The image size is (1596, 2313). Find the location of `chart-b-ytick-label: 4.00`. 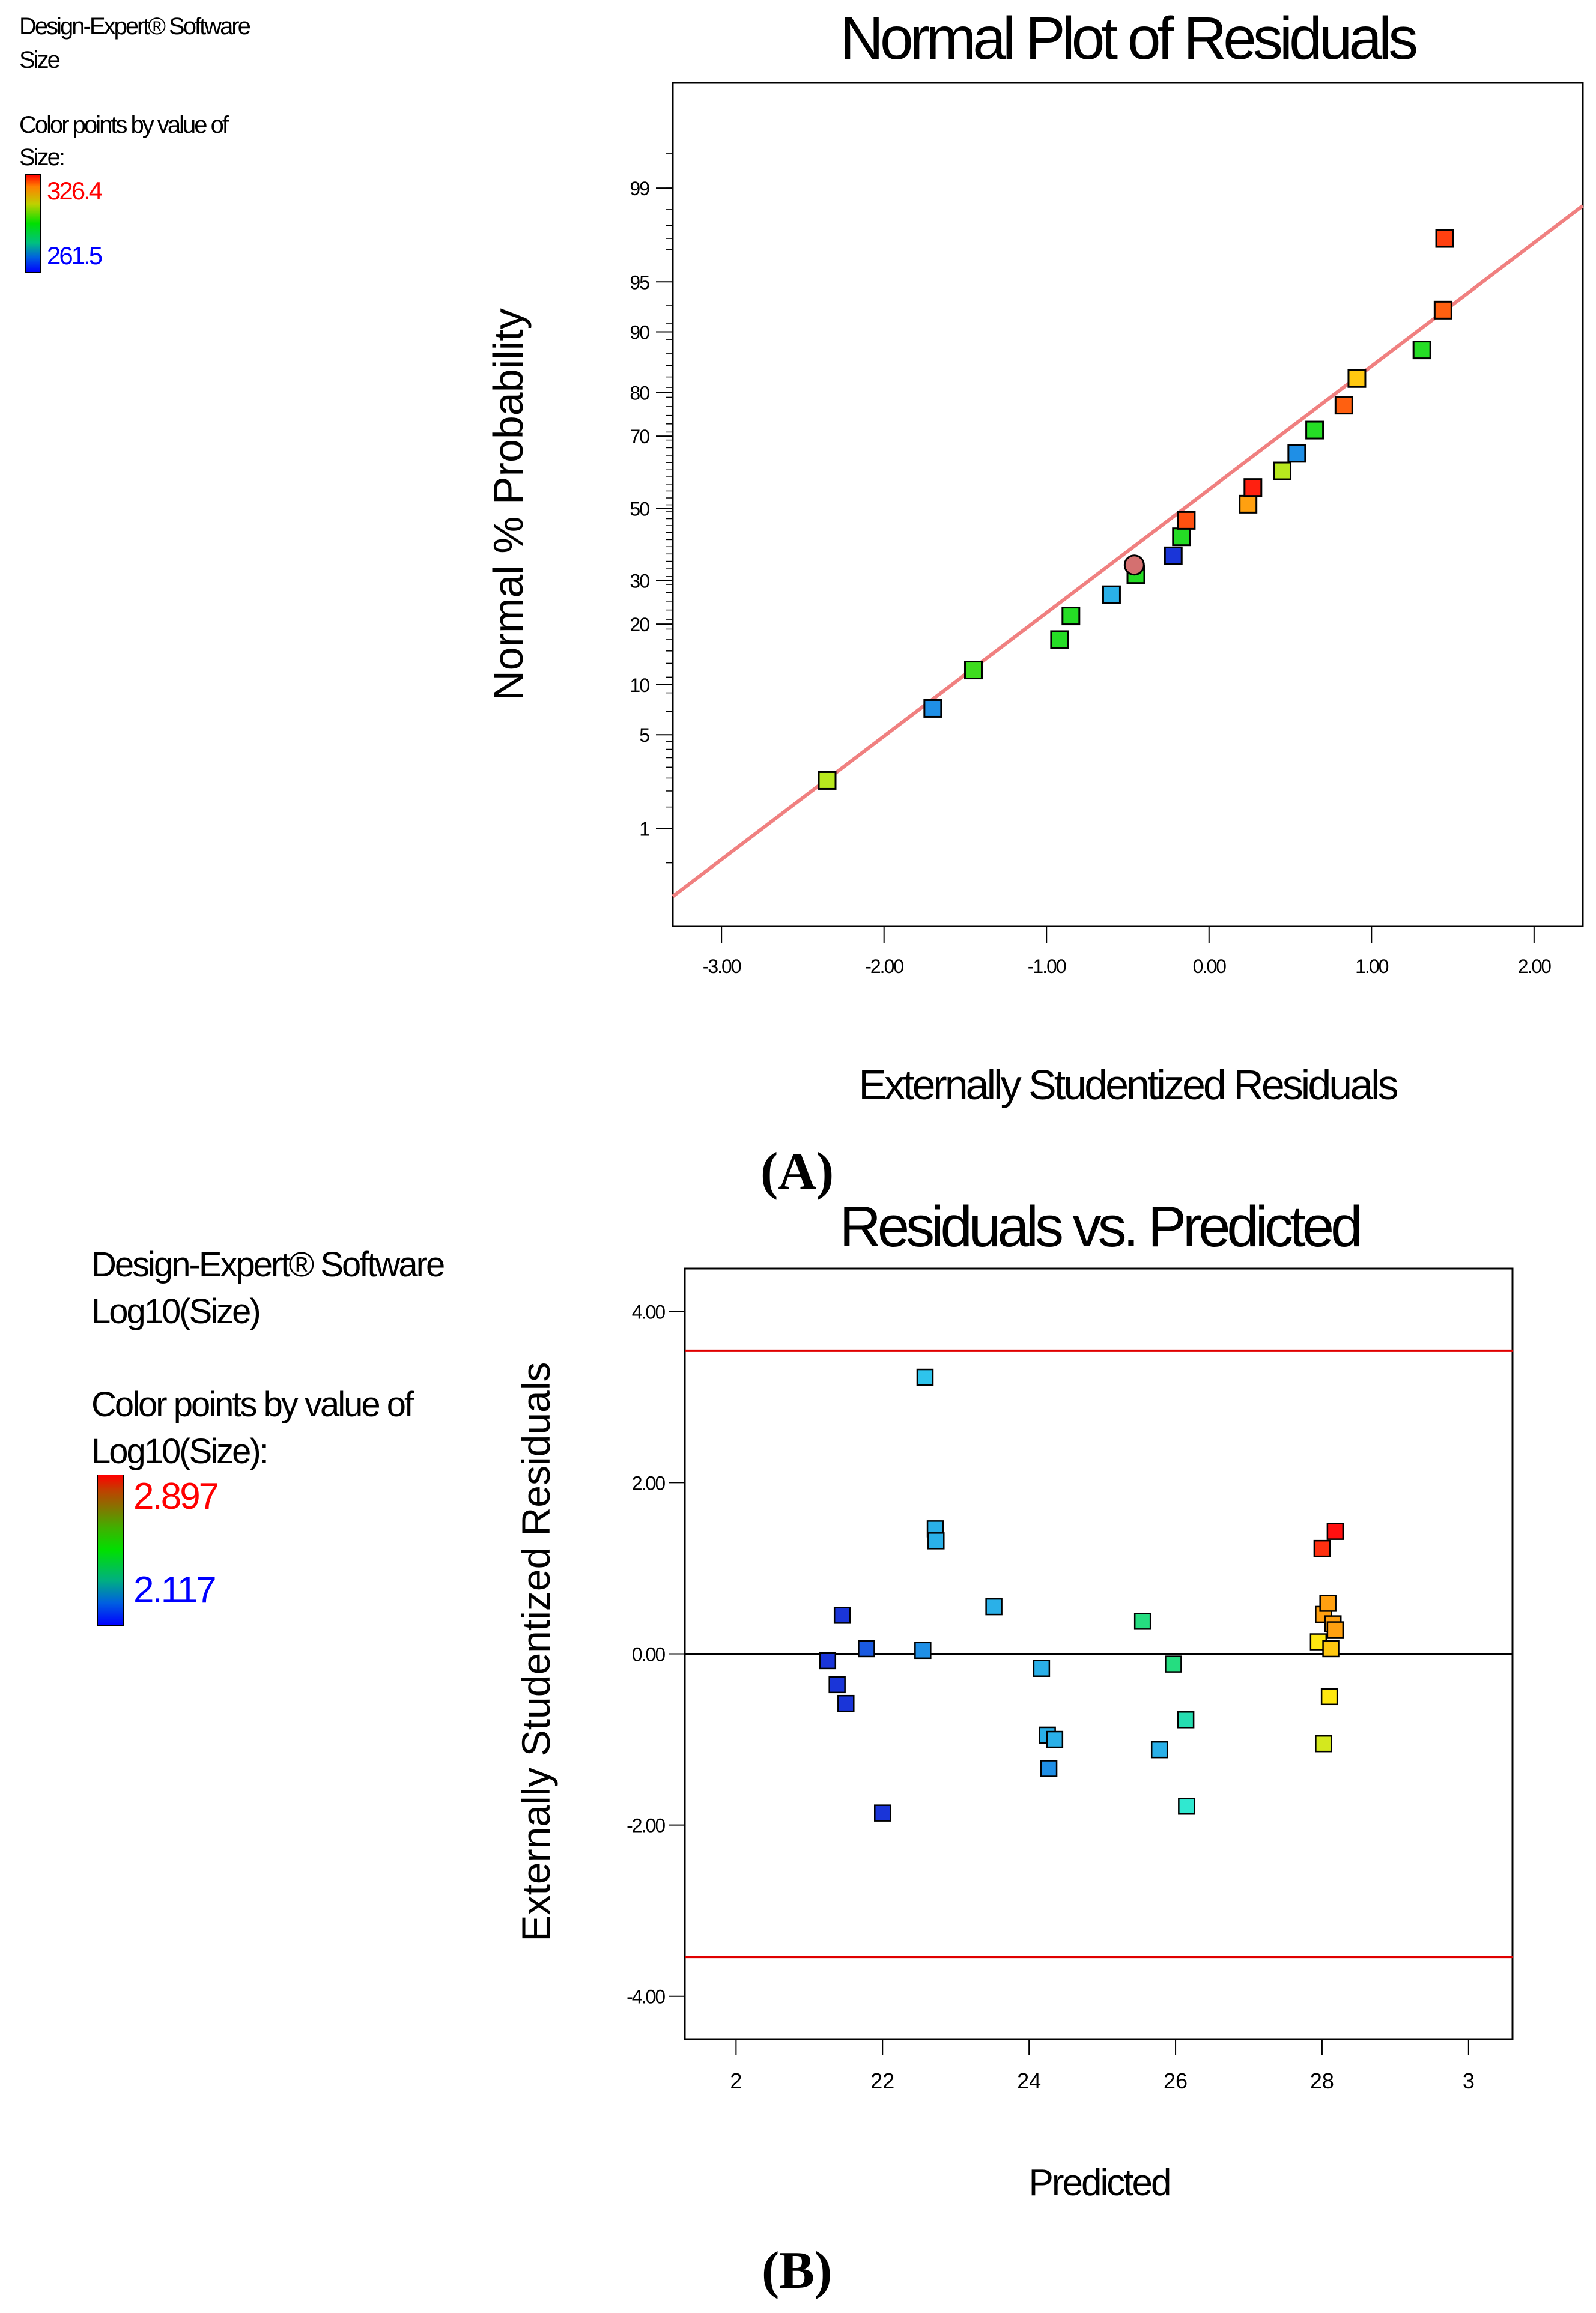

chart-b-ytick-label: 4.00 is located at coordinates (648, 1312).